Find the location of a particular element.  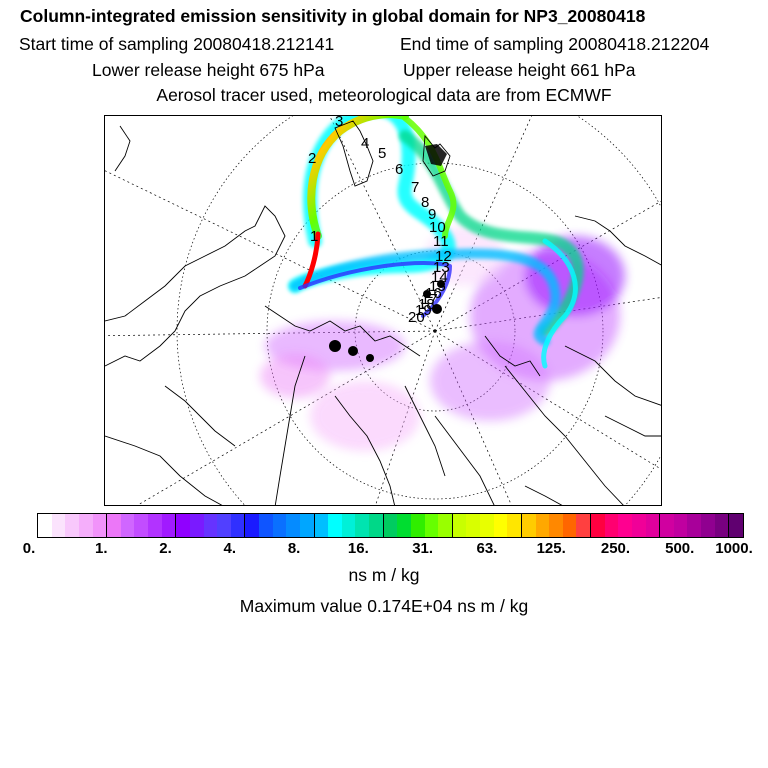

maximum-value-label: Maximum value 0.174E+04 ns m / kg is located at coordinates (384, 606).